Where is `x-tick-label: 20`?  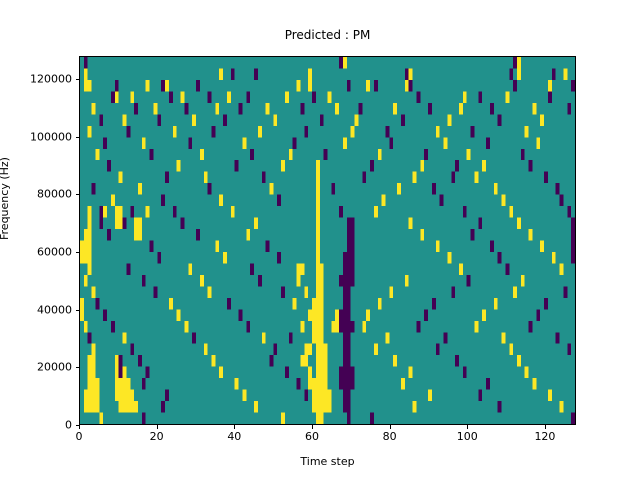
x-tick-label: 20 is located at coordinates (156, 436).